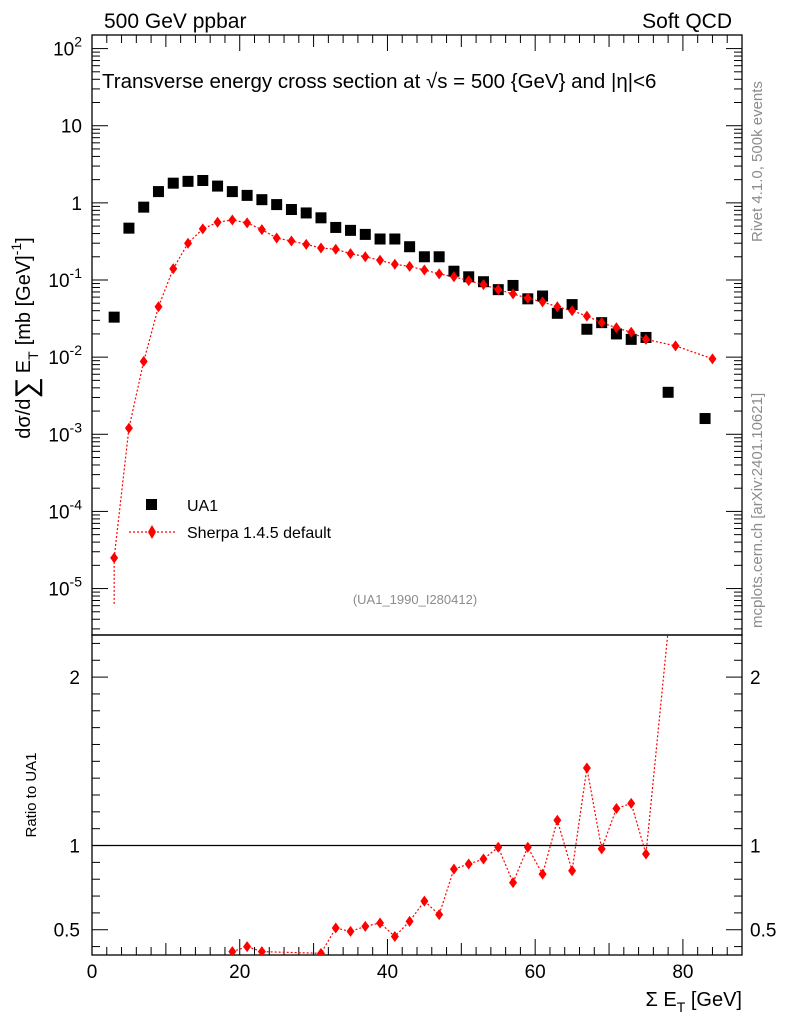 The image size is (786, 1024). Describe the element at coordinates (202, 506) in the screenshot. I see `legend-ua1-label: UA1` at that location.